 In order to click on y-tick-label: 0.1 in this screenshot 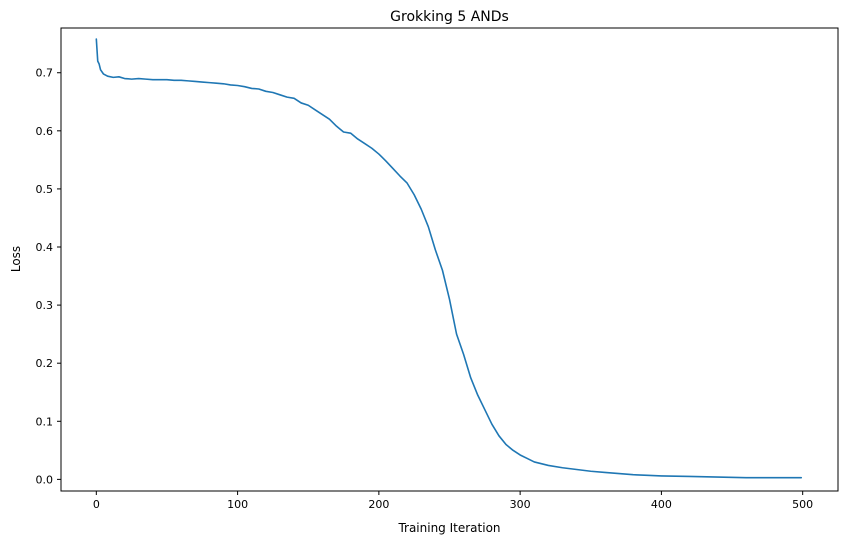, I will do `click(45, 421)`.